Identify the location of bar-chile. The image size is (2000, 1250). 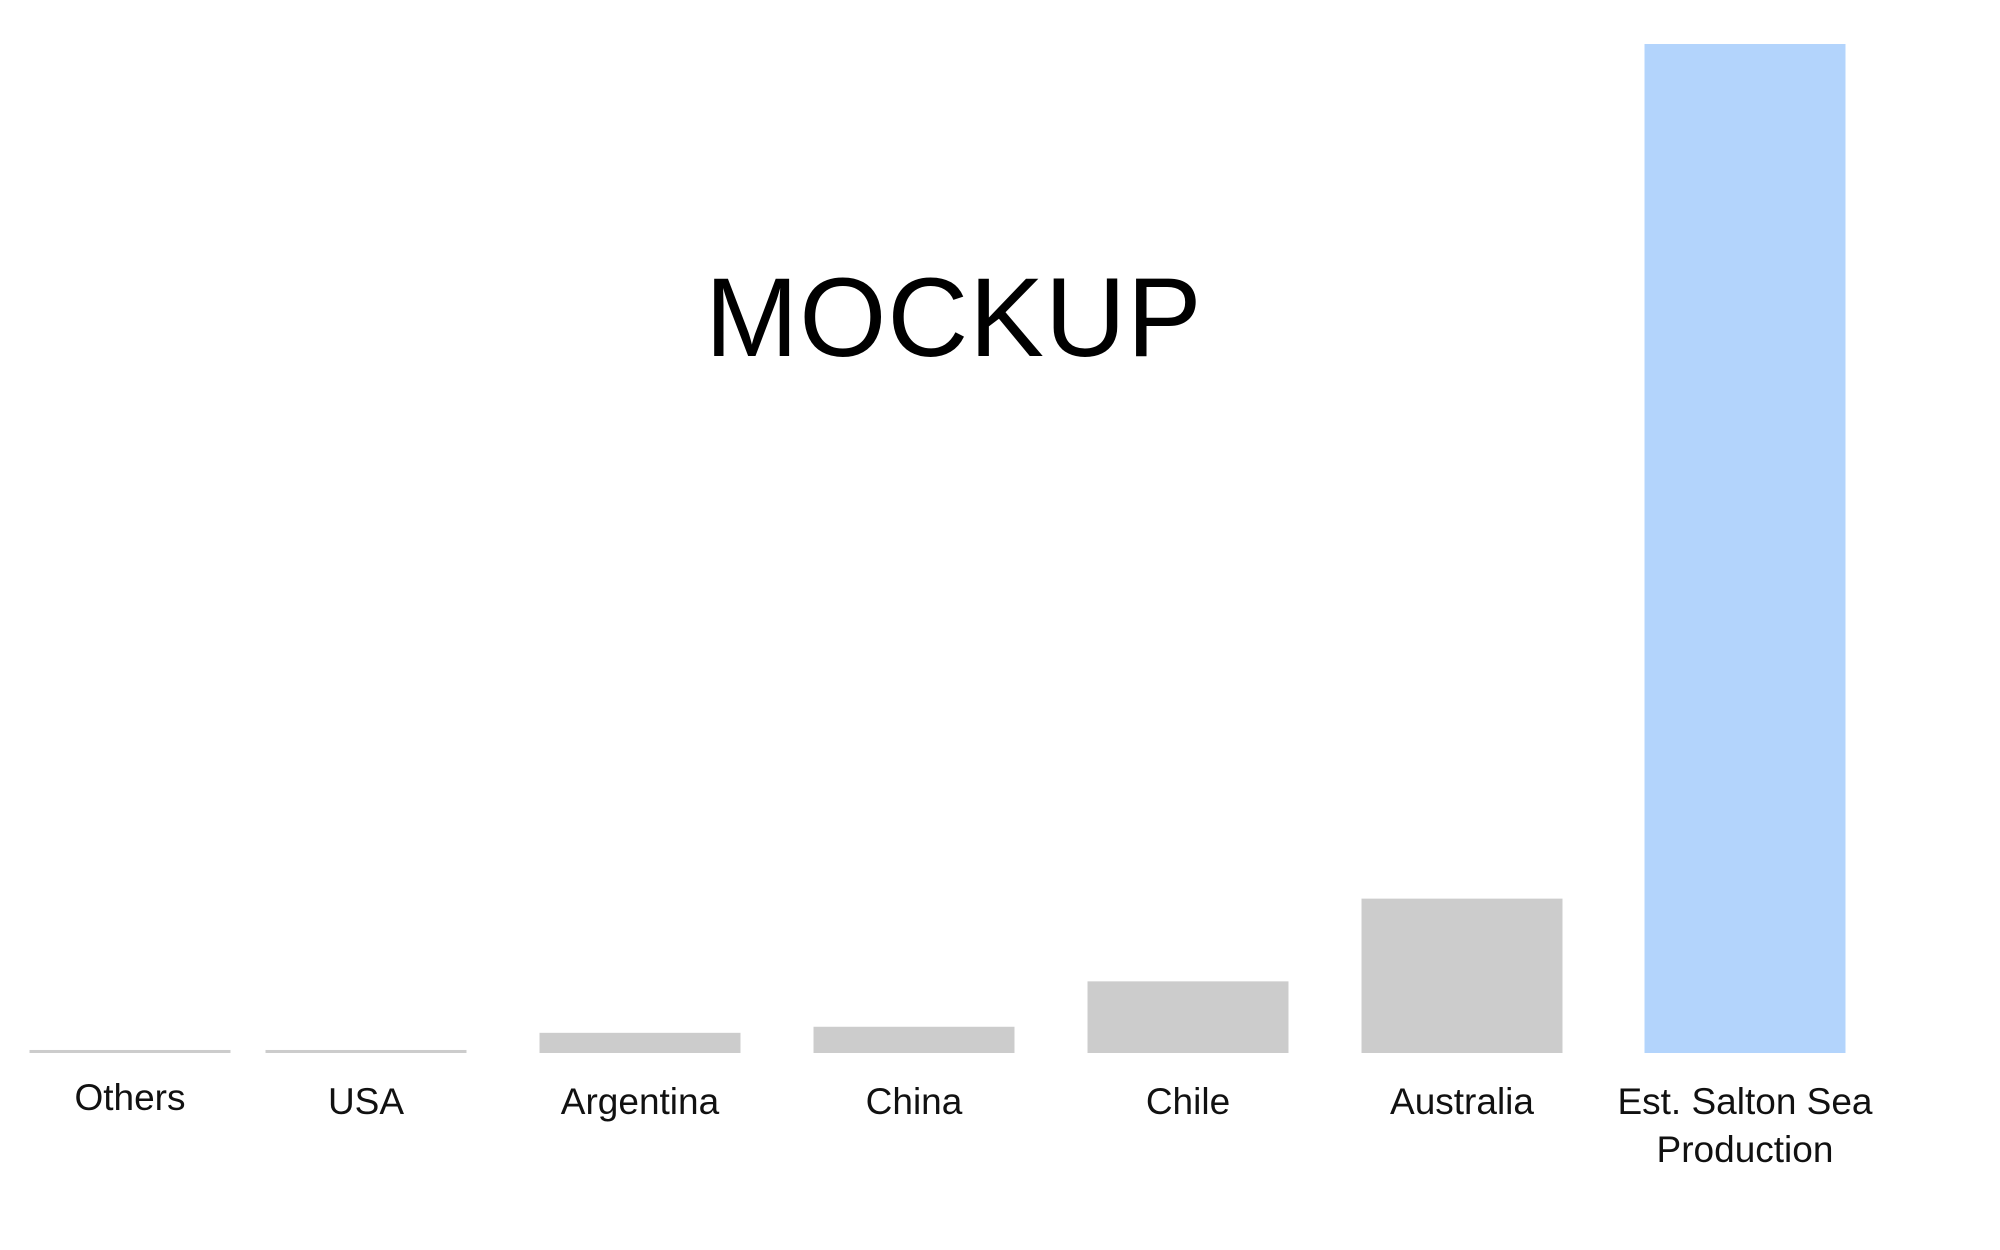
(1188, 1017).